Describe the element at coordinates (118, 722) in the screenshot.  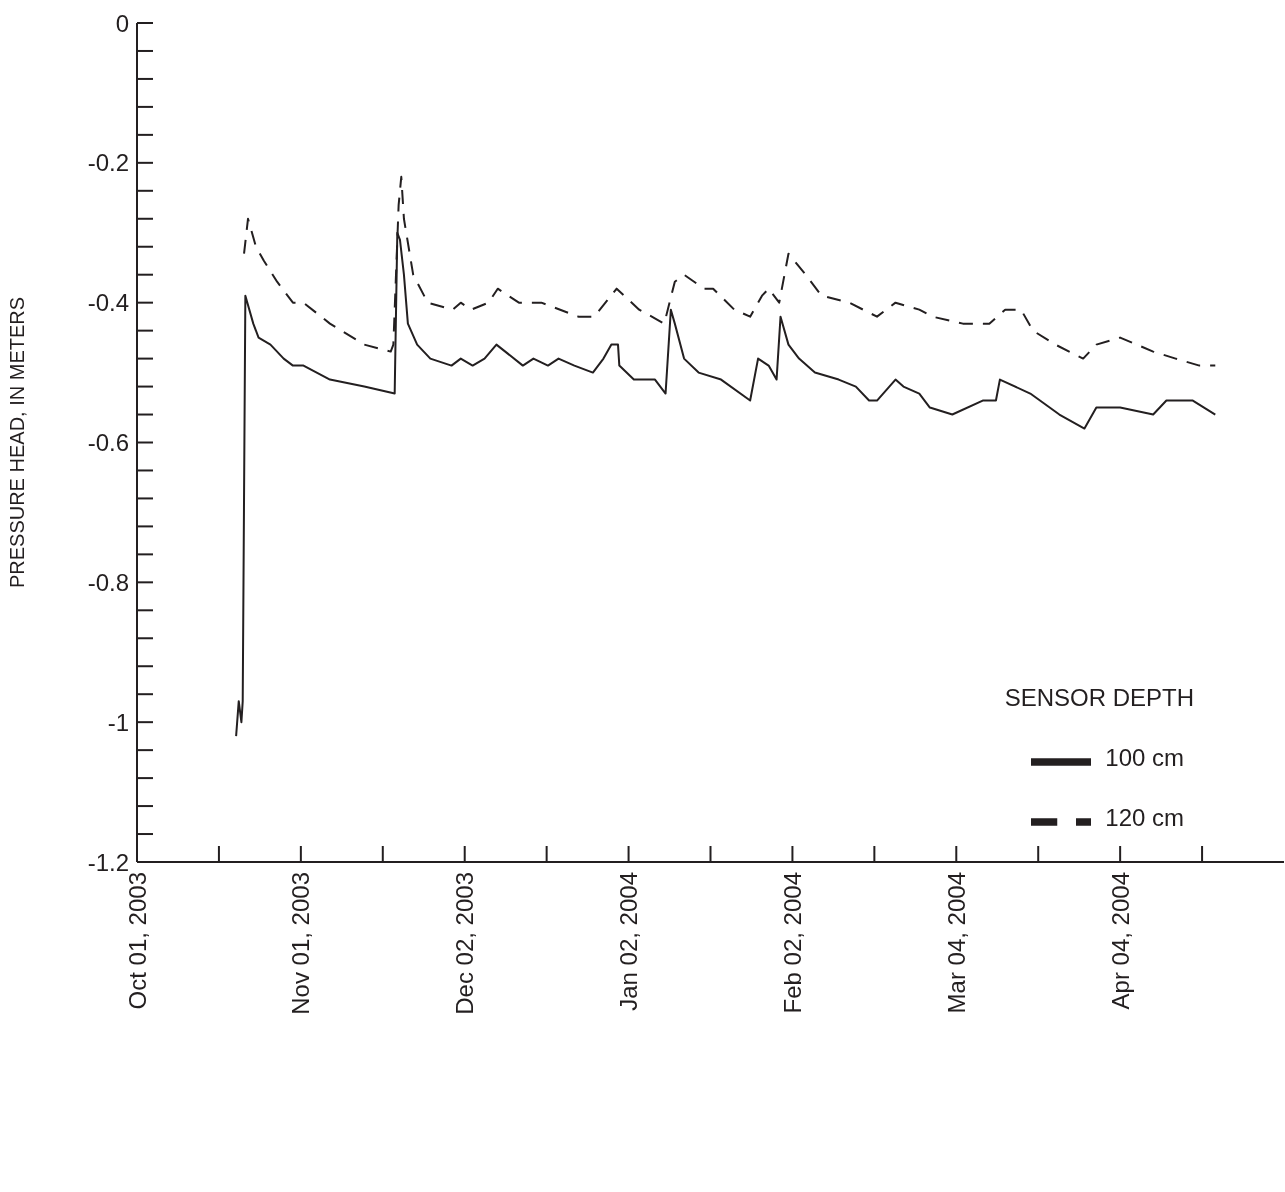
I see `y-tick-label: -1` at that location.